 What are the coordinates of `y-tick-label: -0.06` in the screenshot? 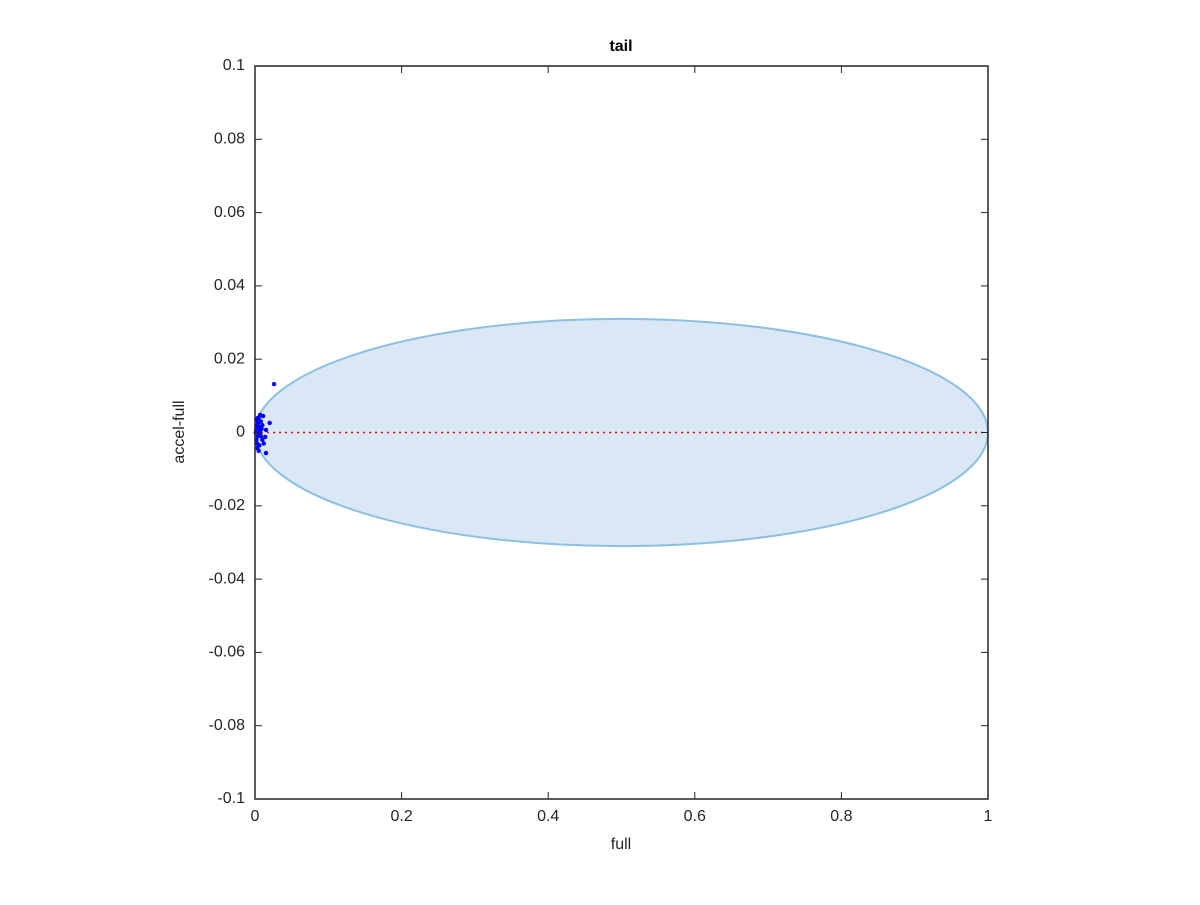 It's located at (227, 652).